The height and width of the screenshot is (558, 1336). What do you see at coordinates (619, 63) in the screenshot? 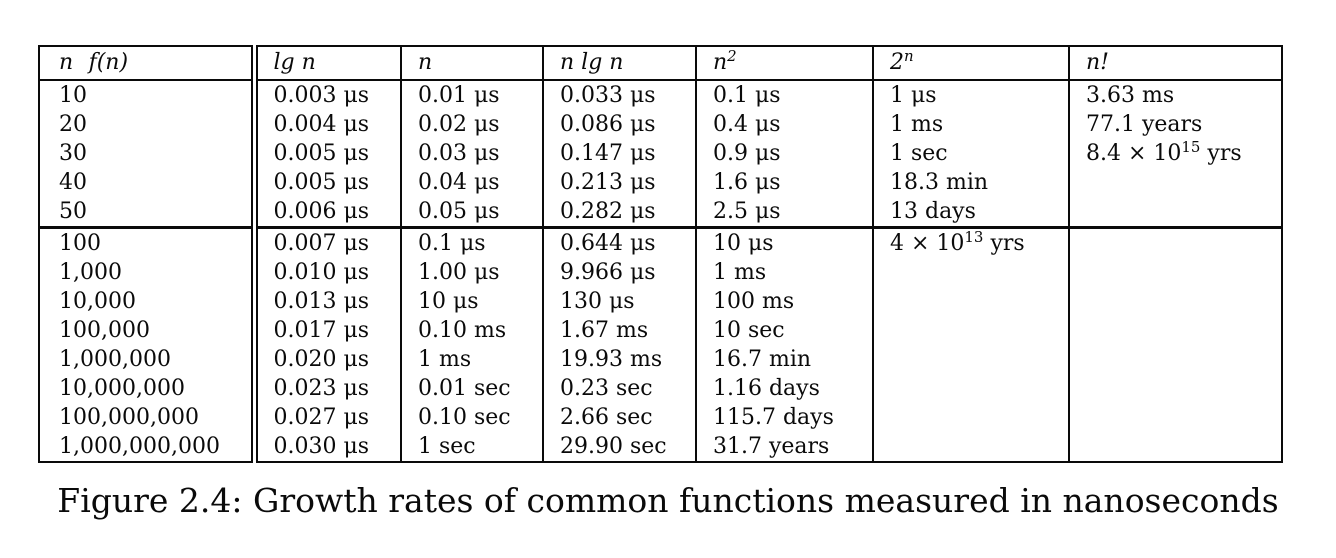
I see `header-n-lg-n: n lg n` at bounding box center [619, 63].